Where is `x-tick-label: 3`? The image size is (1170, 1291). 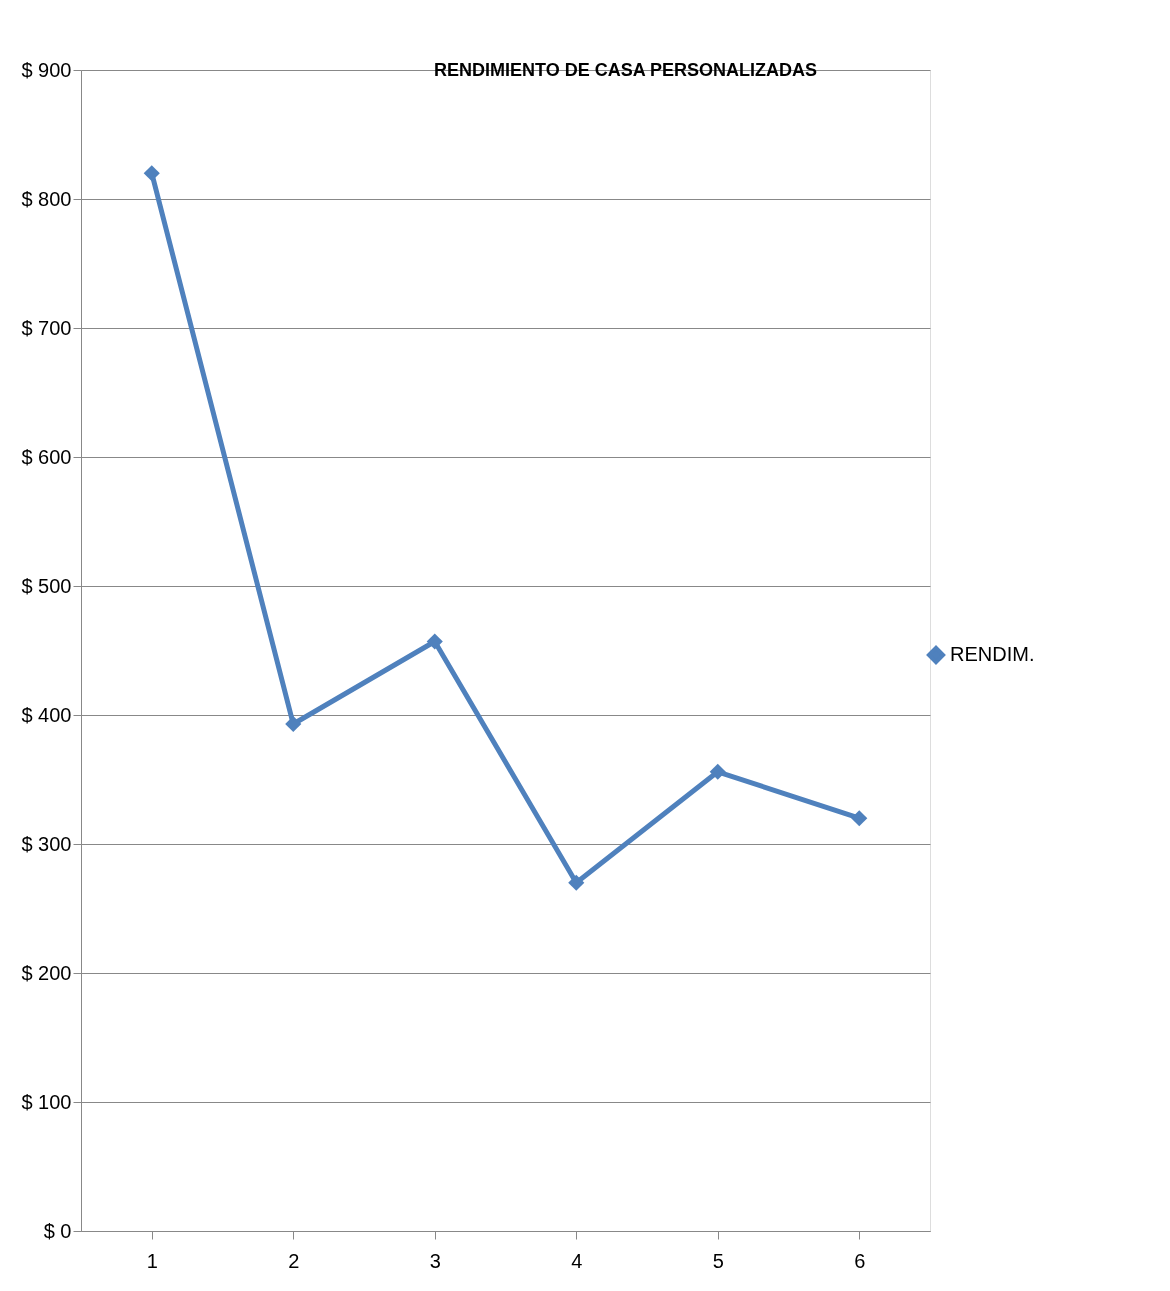
x-tick-label: 3 is located at coordinates (435, 1260).